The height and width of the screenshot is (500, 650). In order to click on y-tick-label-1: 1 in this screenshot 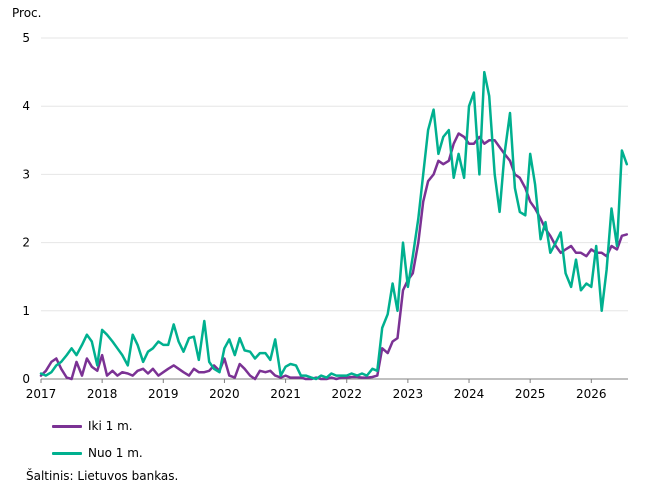, I will do `click(26, 311)`.